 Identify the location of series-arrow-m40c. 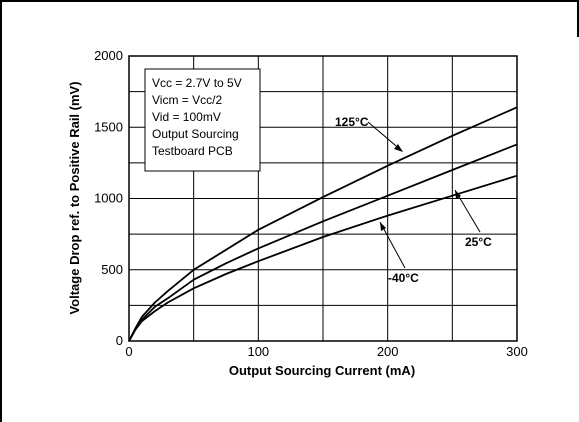
(383, 226).